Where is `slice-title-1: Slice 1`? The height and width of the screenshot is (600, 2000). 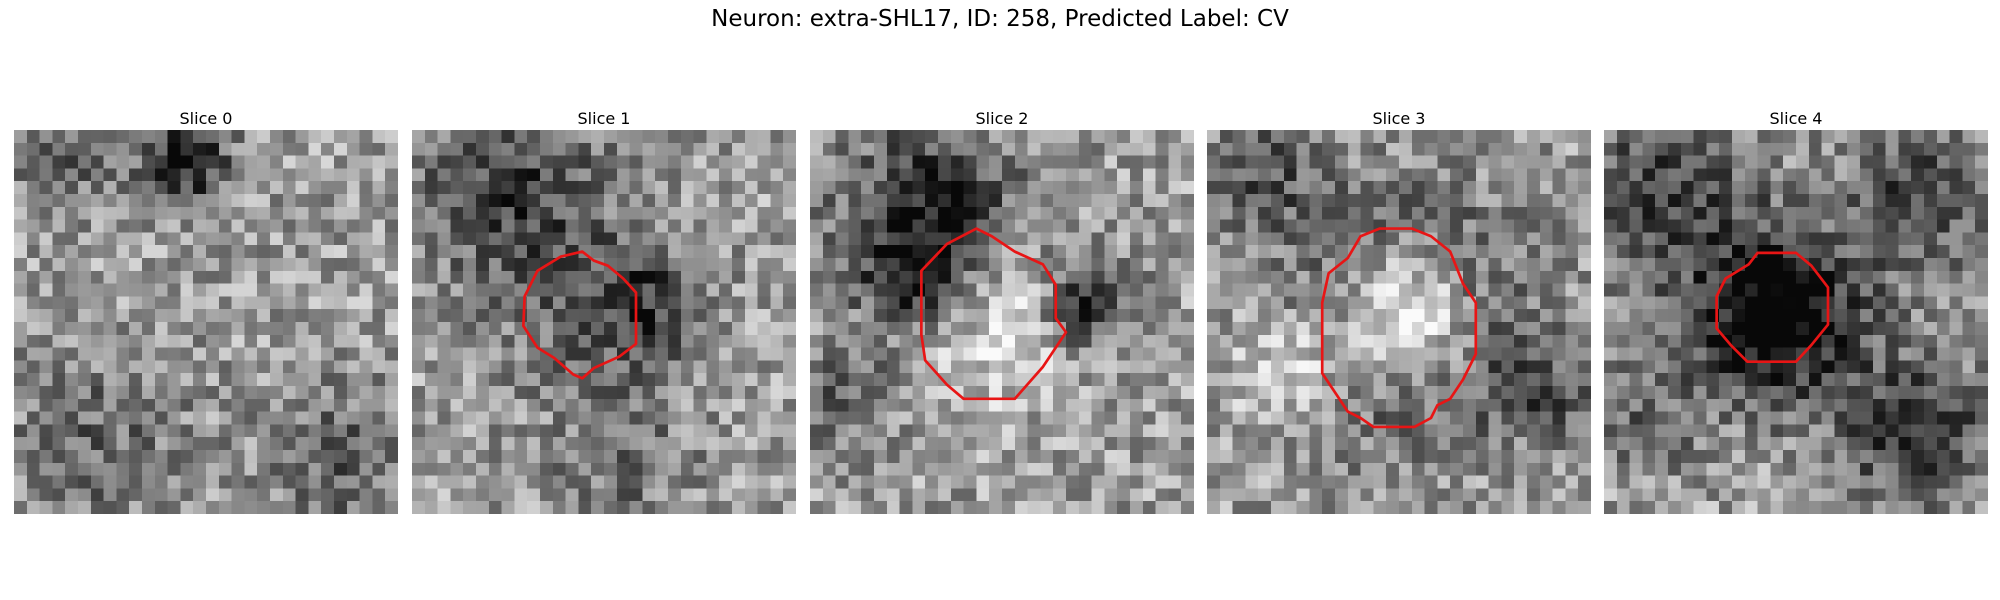 slice-title-1: Slice 1 is located at coordinates (604, 118).